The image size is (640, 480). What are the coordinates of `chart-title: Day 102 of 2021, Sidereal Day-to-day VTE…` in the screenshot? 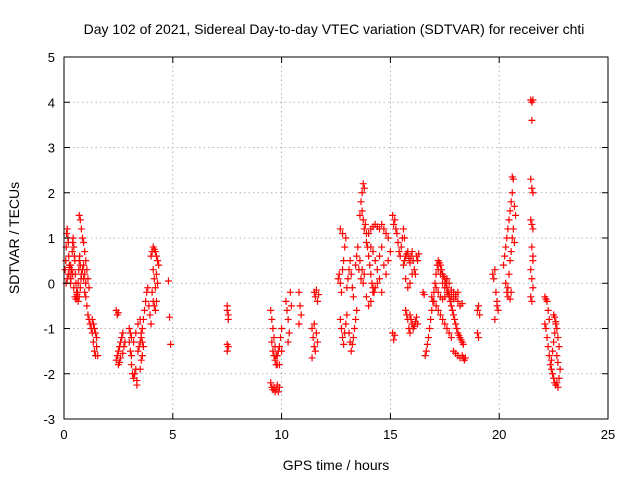 It's located at (334, 29).